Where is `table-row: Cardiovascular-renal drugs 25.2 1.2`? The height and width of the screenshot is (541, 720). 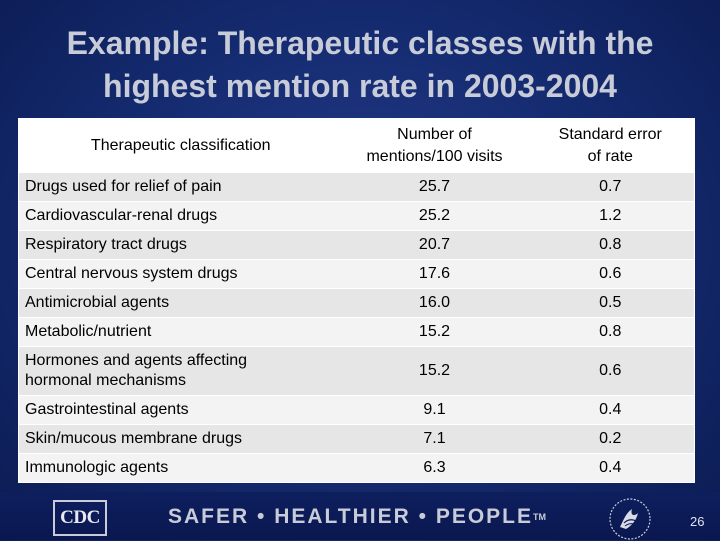 table-row: Cardiovascular-renal drugs 25.2 1.2 is located at coordinates (356, 216).